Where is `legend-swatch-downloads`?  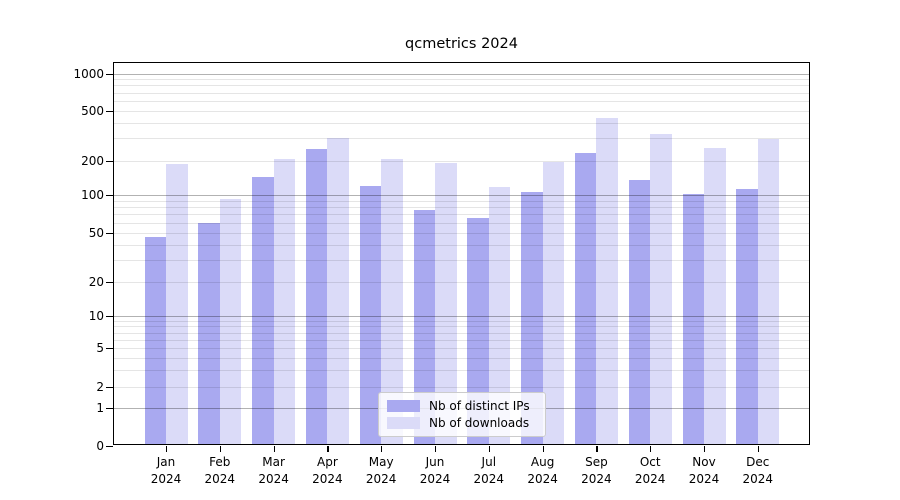 legend-swatch-downloads is located at coordinates (403, 423).